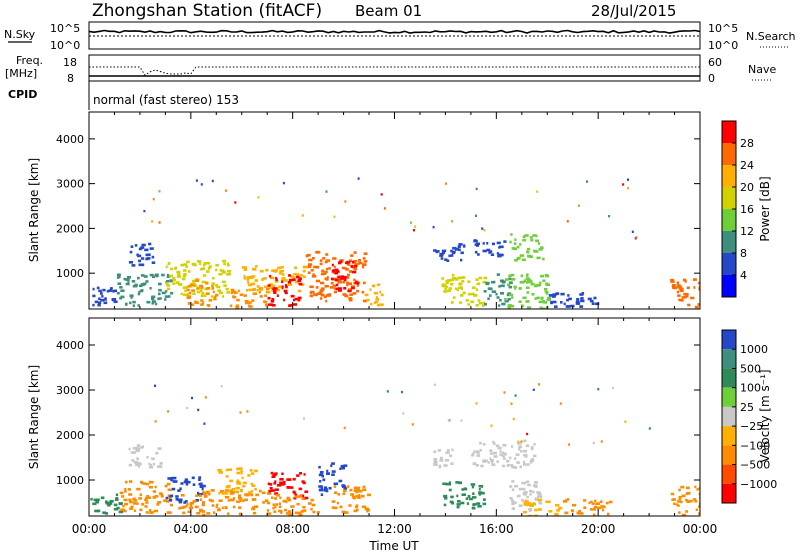 The image size is (800, 554). I want to click on power-colorbar-label: Power [dB], so click(765, 208).